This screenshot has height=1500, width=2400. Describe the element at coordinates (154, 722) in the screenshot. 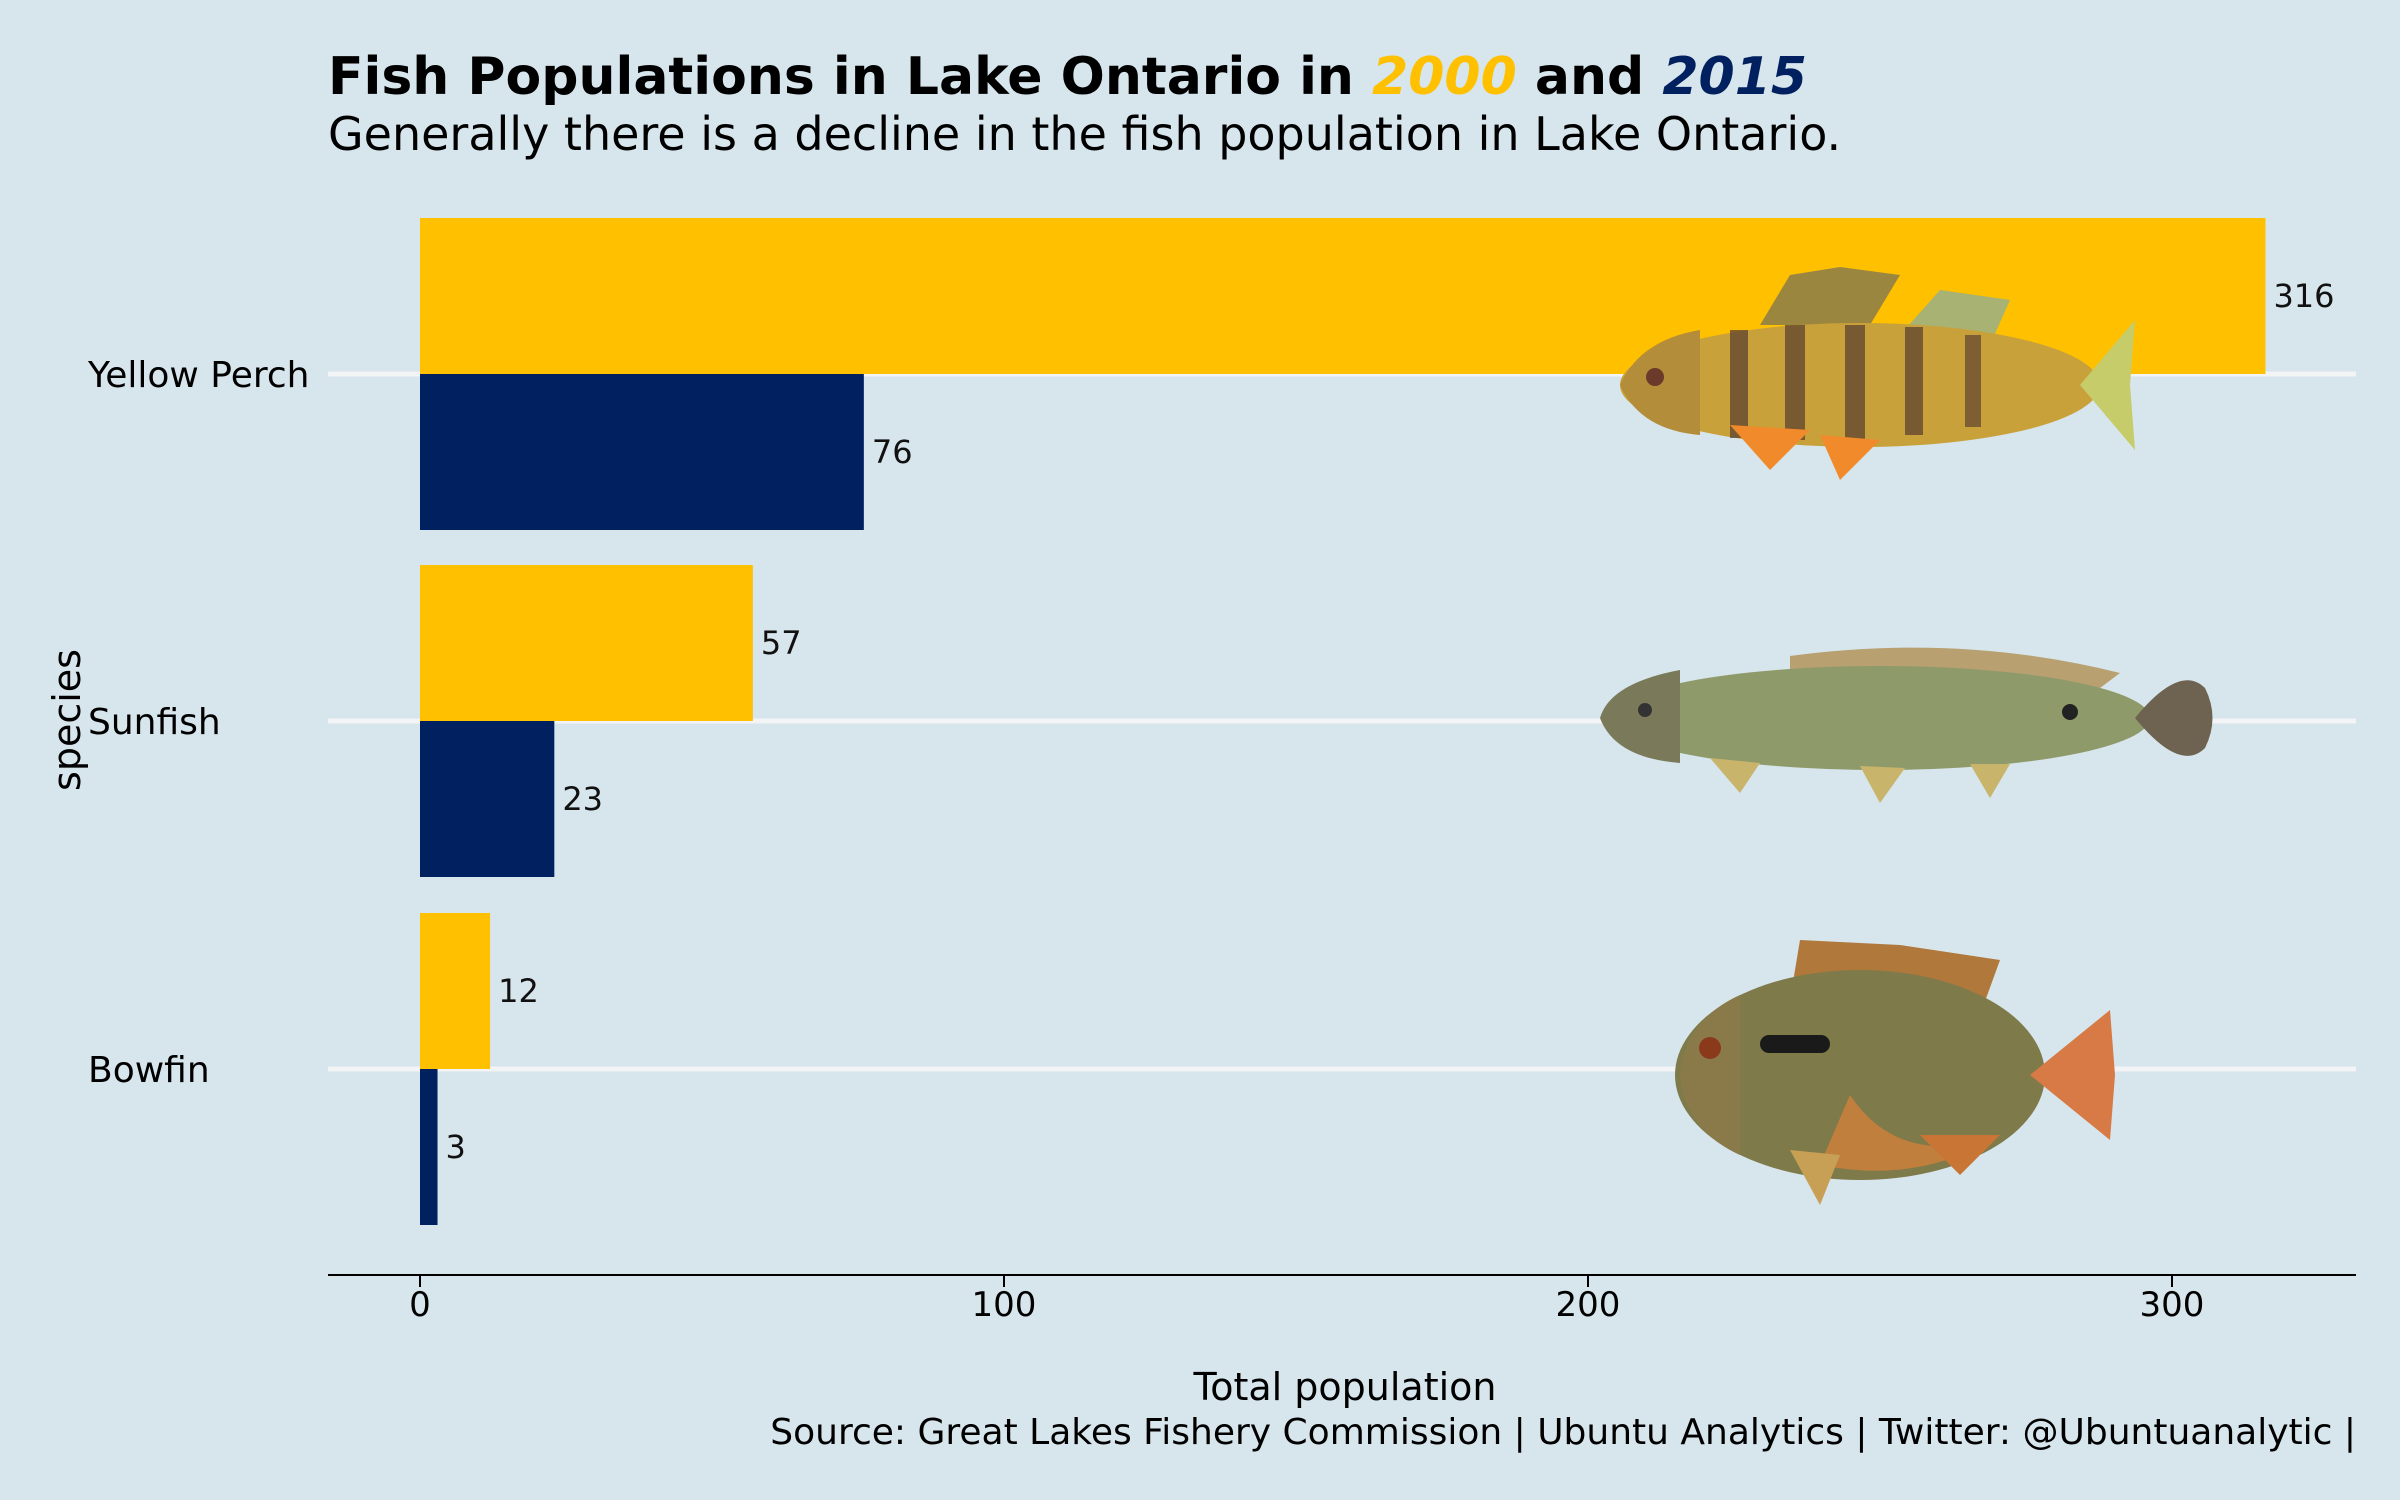

I see `category-label-sunfish: Sunfish` at that location.